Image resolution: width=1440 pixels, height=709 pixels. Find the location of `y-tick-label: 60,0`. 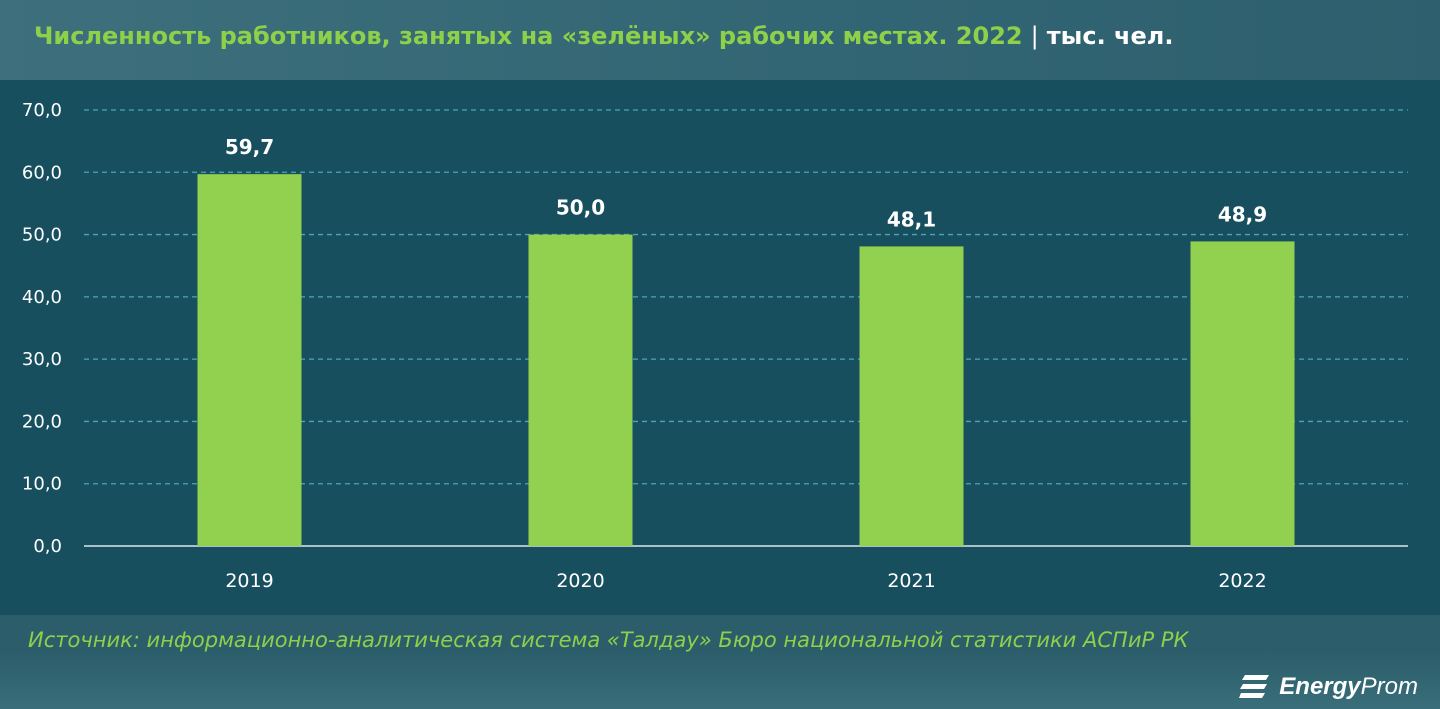

y-tick-label: 60,0 is located at coordinates (42, 172).